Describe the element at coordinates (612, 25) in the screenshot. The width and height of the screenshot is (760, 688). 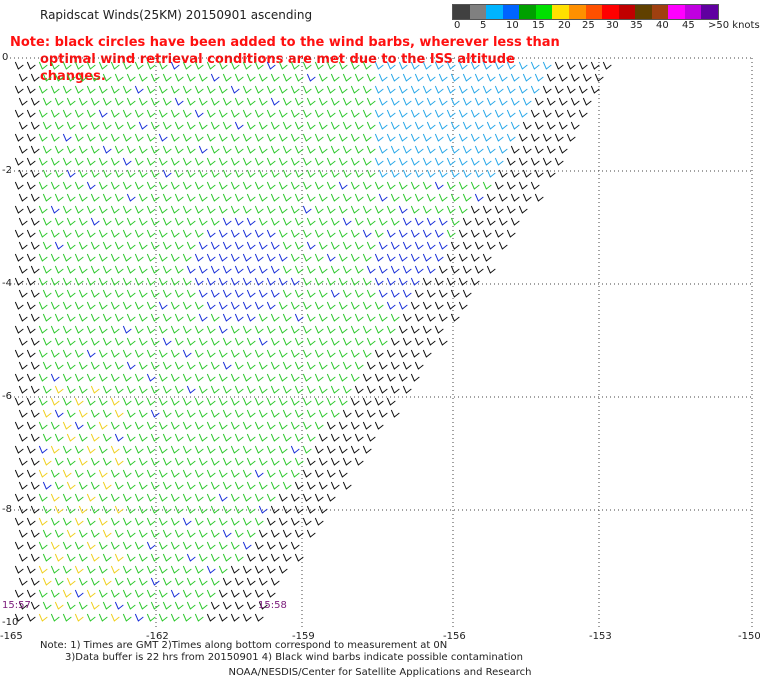
I see `legend-label: 30` at that location.